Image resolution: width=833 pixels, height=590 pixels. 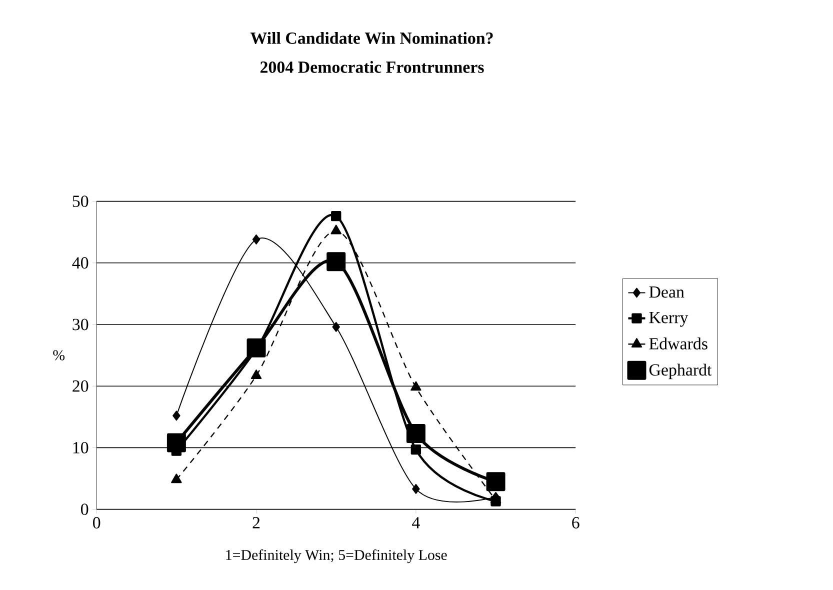 What do you see at coordinates (576, 522) in the screenshot?
I see `x-tick-label: 6` at bounding box center [576, 522].